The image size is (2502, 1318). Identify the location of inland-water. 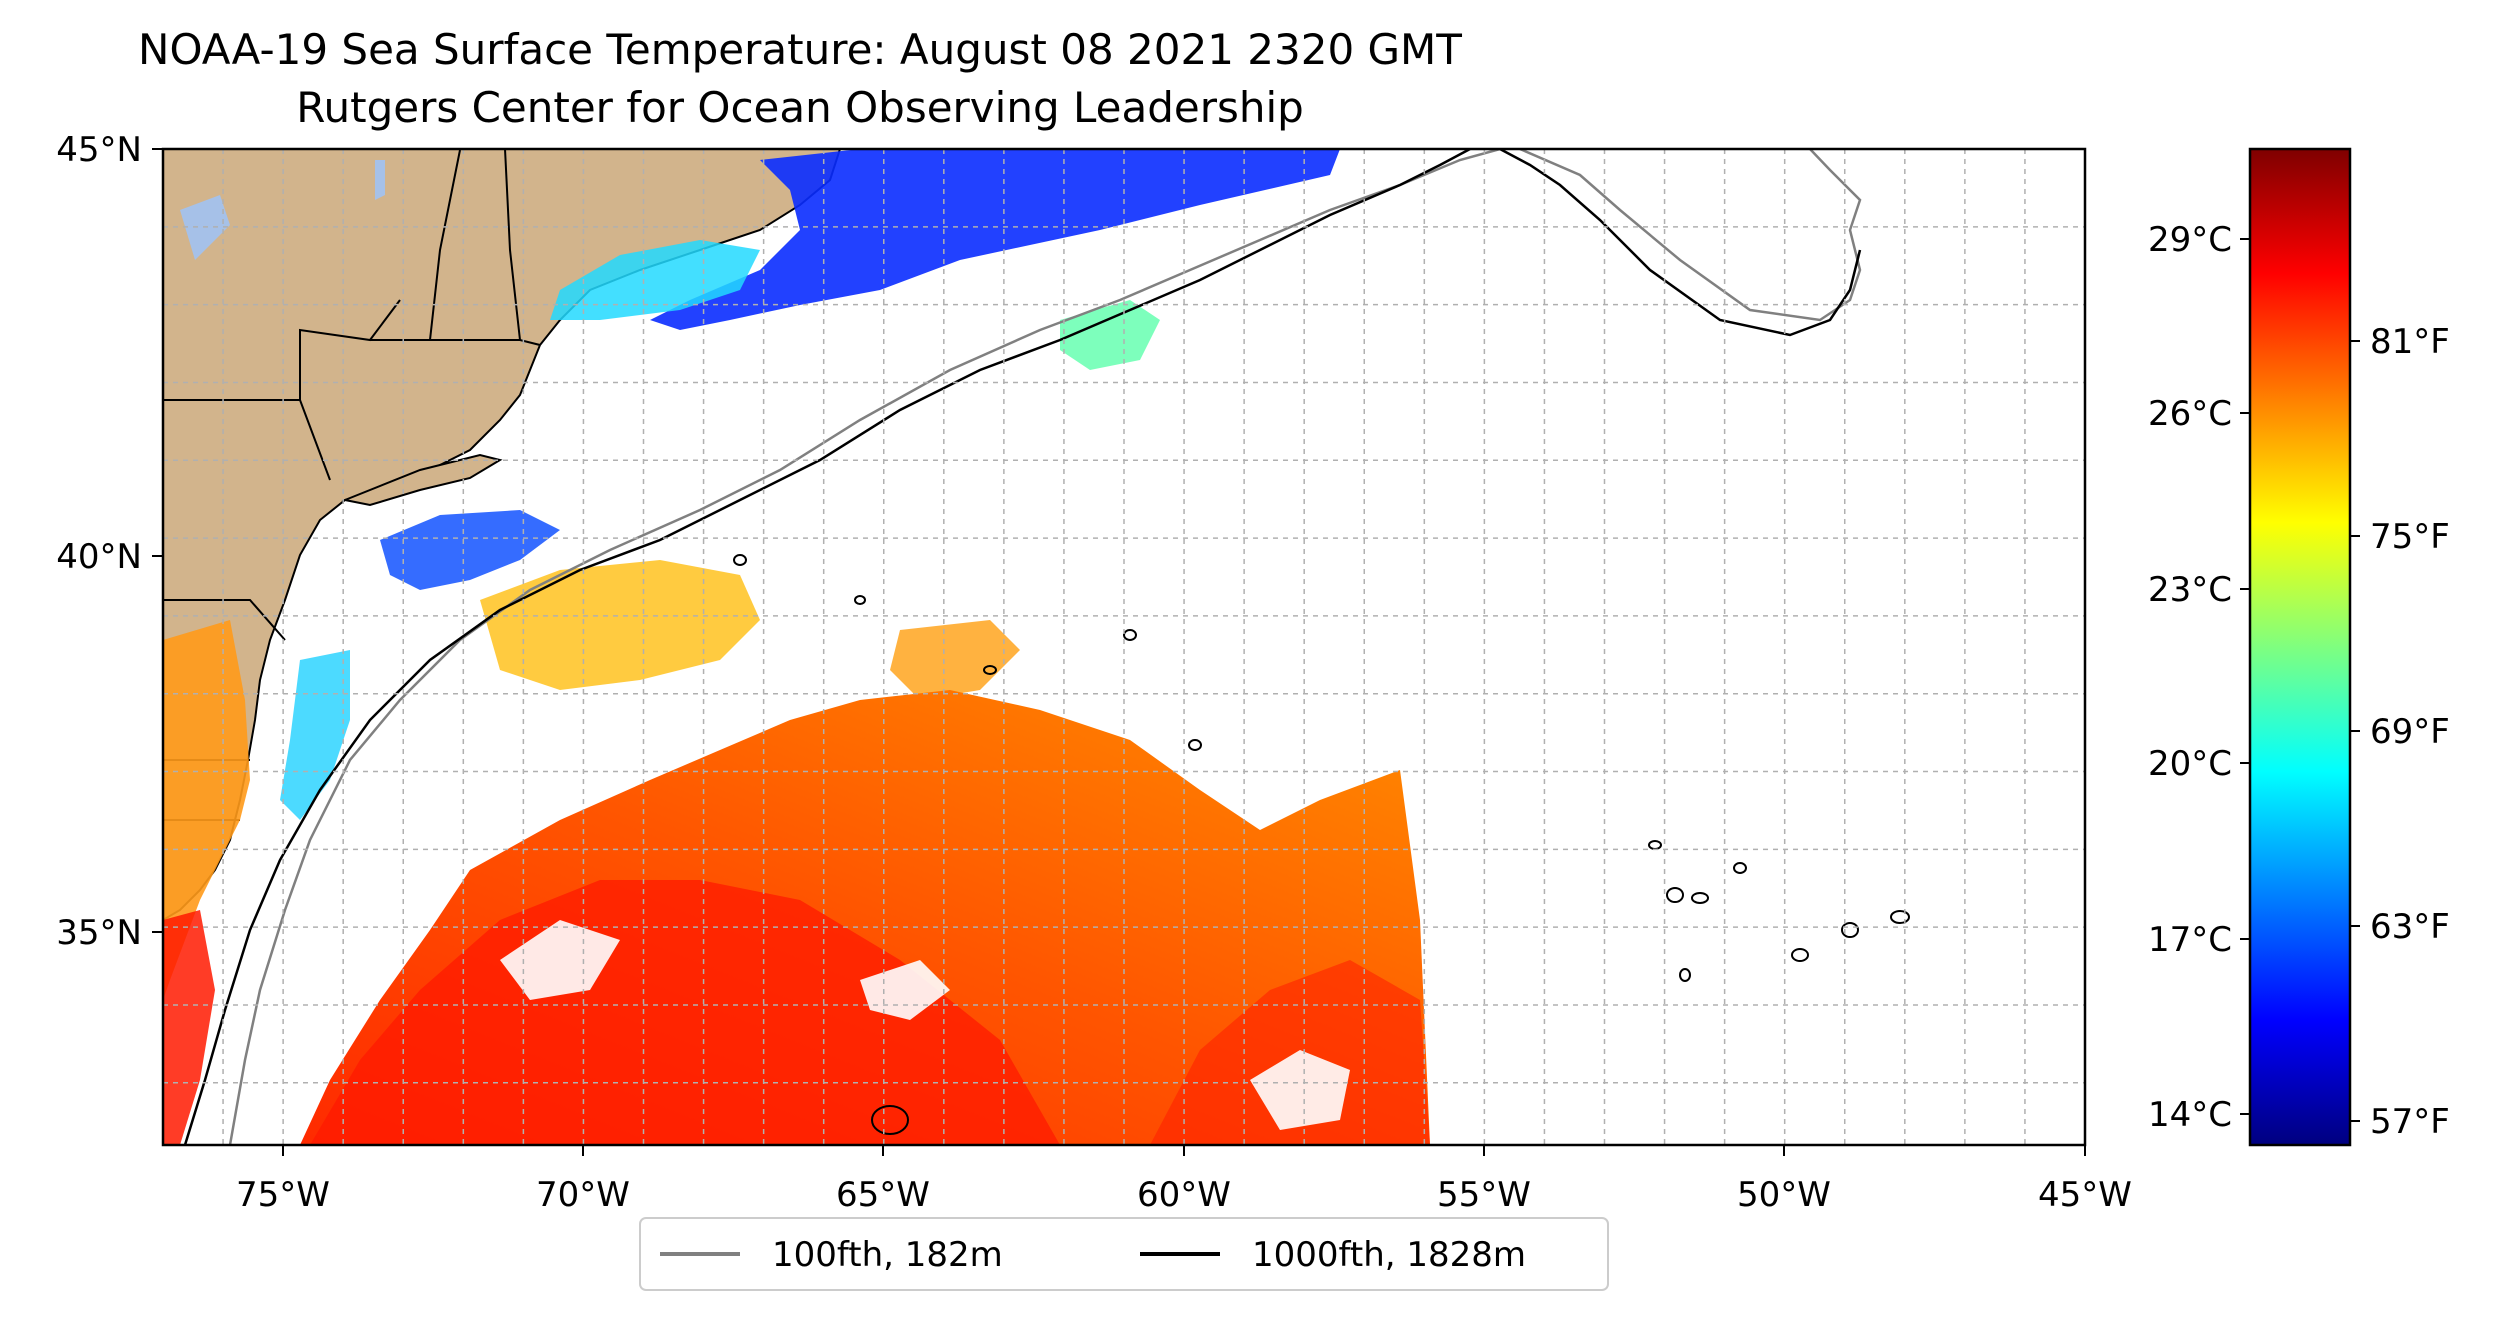
(380, 180).